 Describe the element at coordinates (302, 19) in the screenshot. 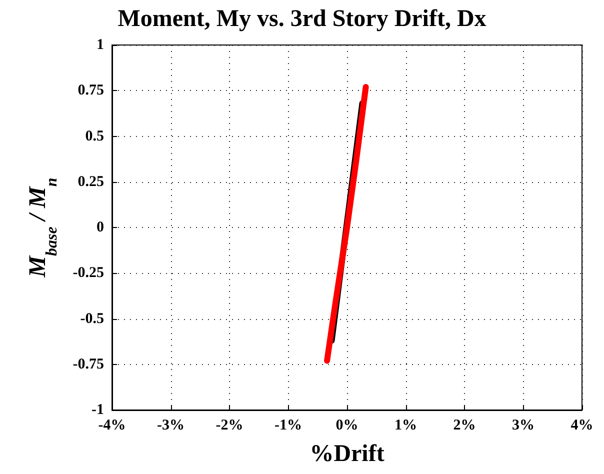

I see `chart-title: Moment, My vs. 3rd Story Drift, Dx` at that location.